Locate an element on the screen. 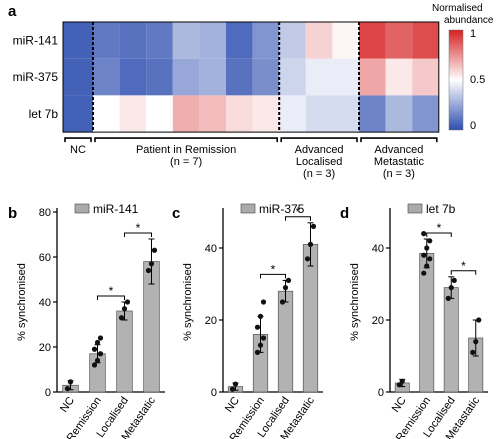 This screenshot has height=439, width=499. group-label: Patient in Remission is located at coordinates (186, 150).